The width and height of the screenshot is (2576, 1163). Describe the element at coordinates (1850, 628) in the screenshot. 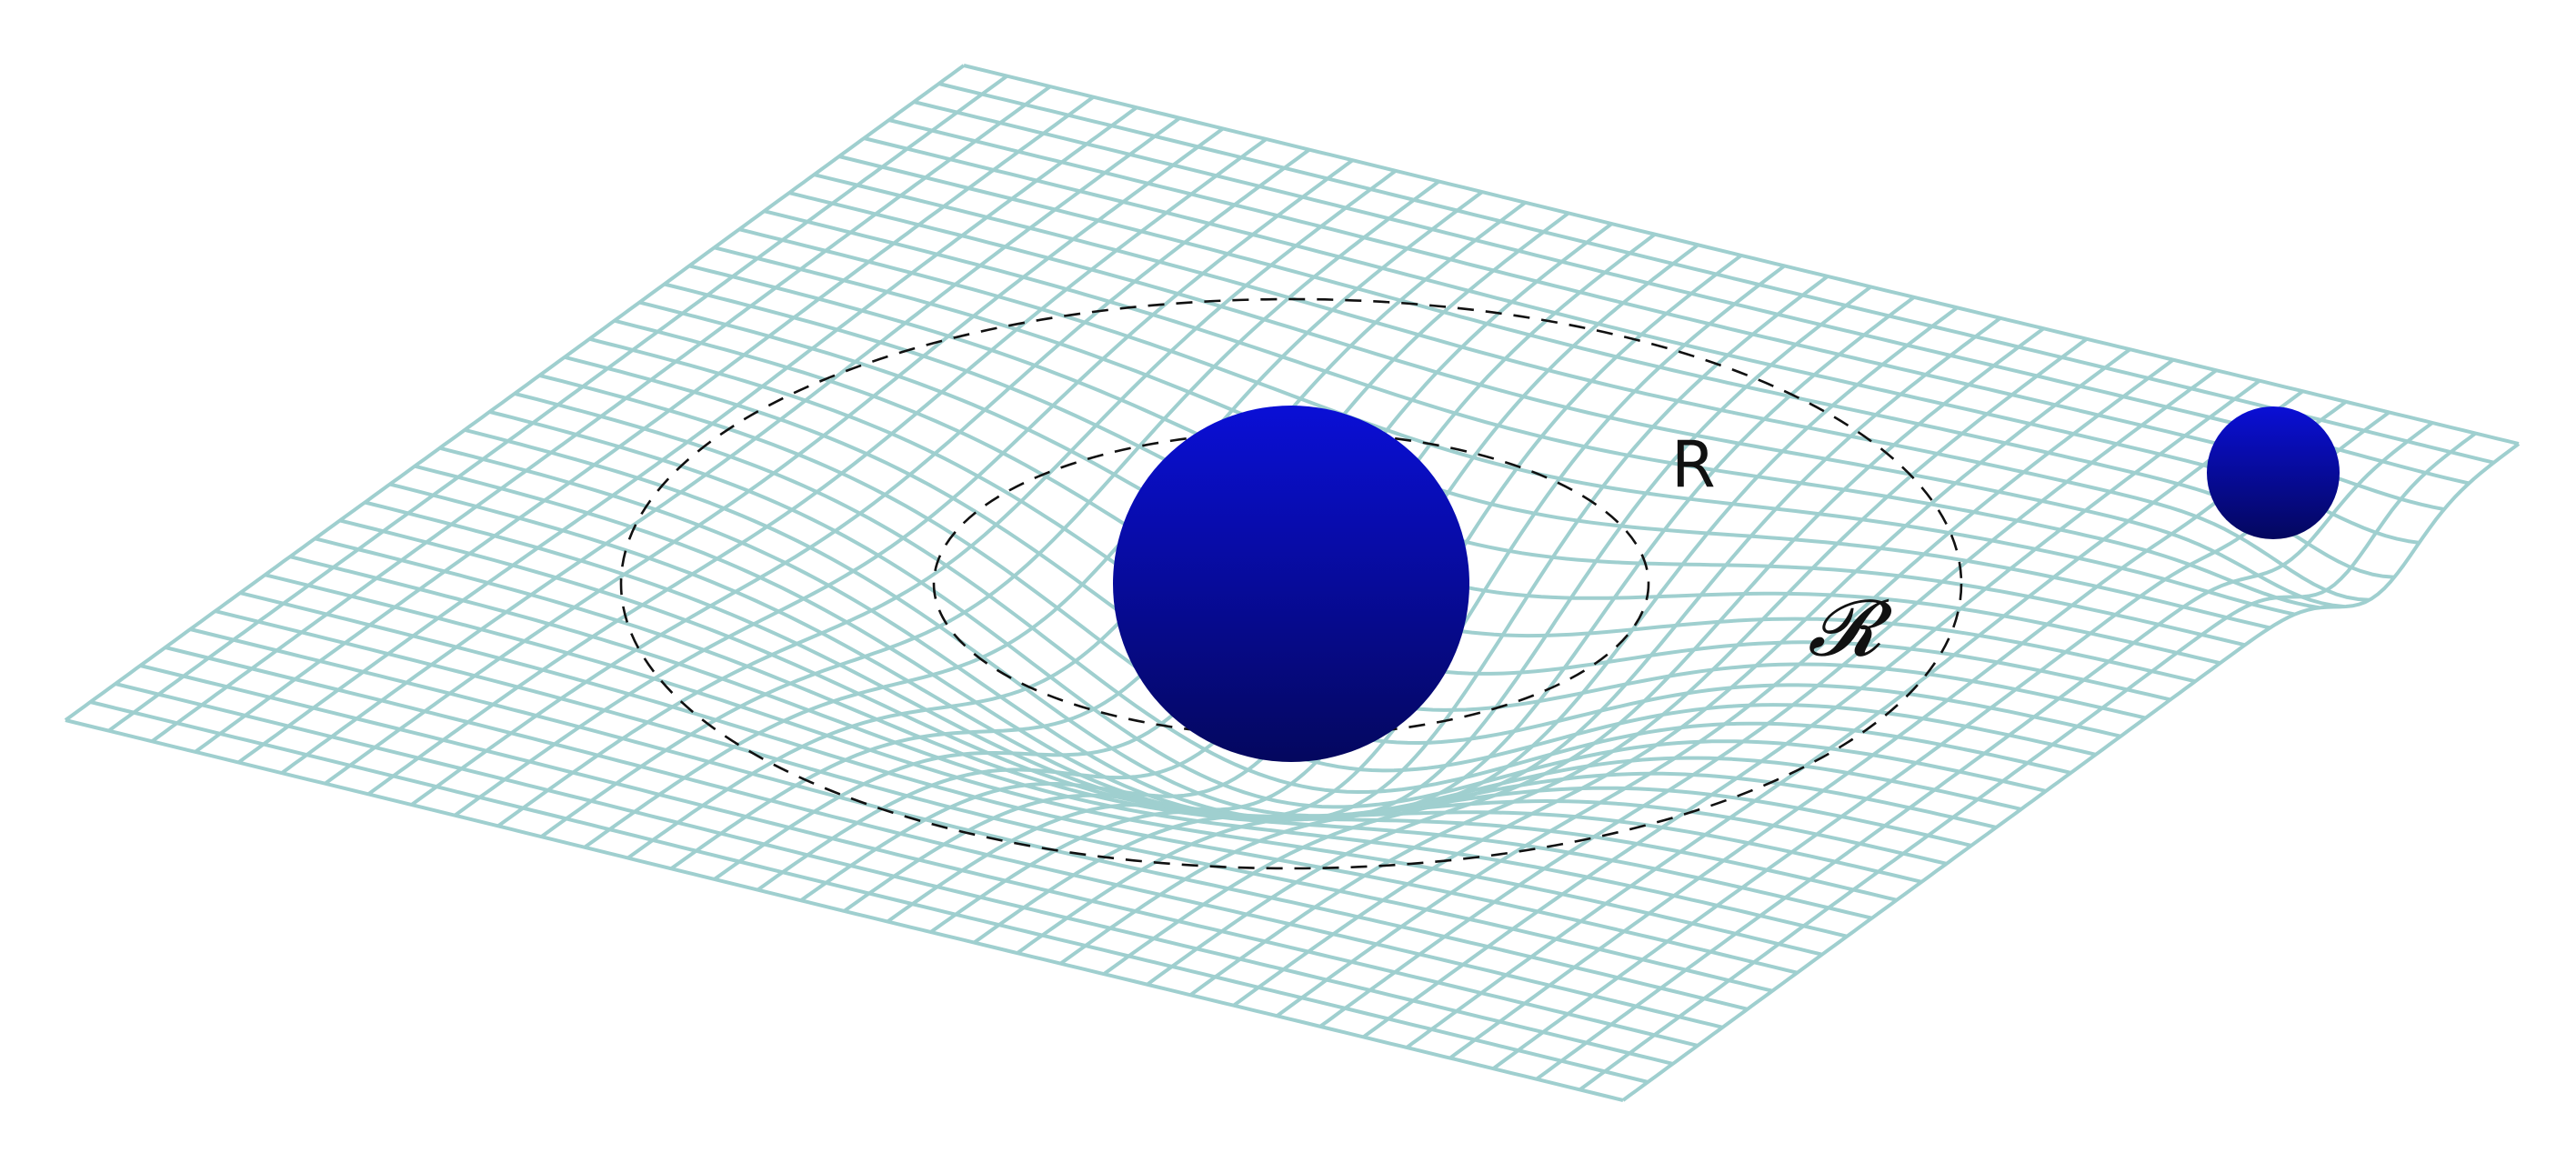

I see `outer-radius-label: 𝓡` at that location.